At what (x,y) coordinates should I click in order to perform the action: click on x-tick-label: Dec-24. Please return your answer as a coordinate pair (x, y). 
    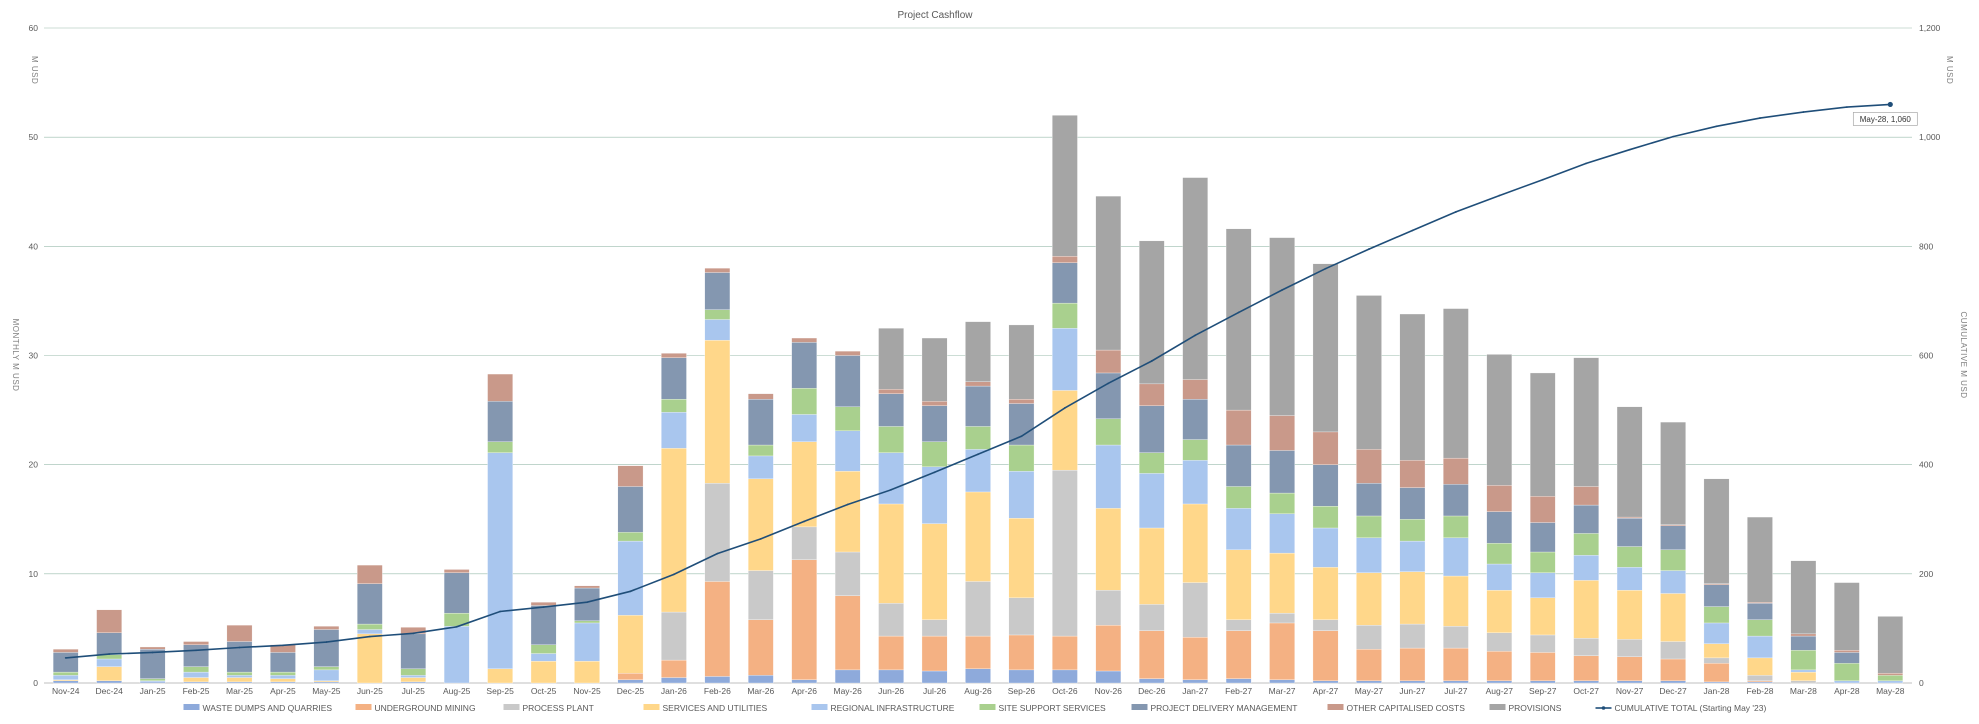
    Looking at the image, I should click on (109, 691).